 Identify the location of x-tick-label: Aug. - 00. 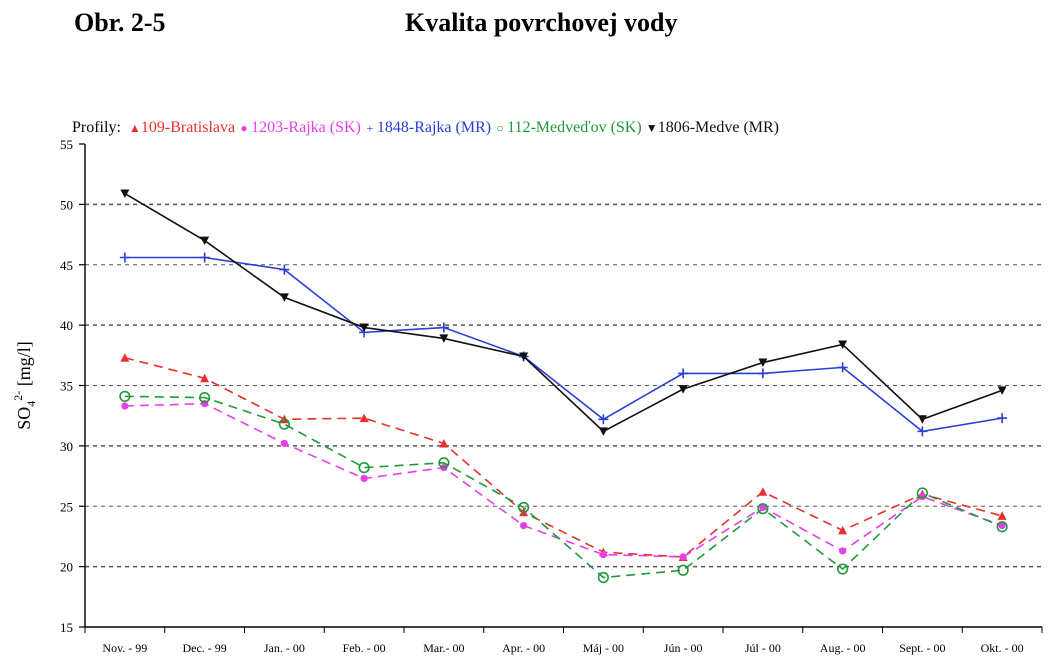
(843, 648).